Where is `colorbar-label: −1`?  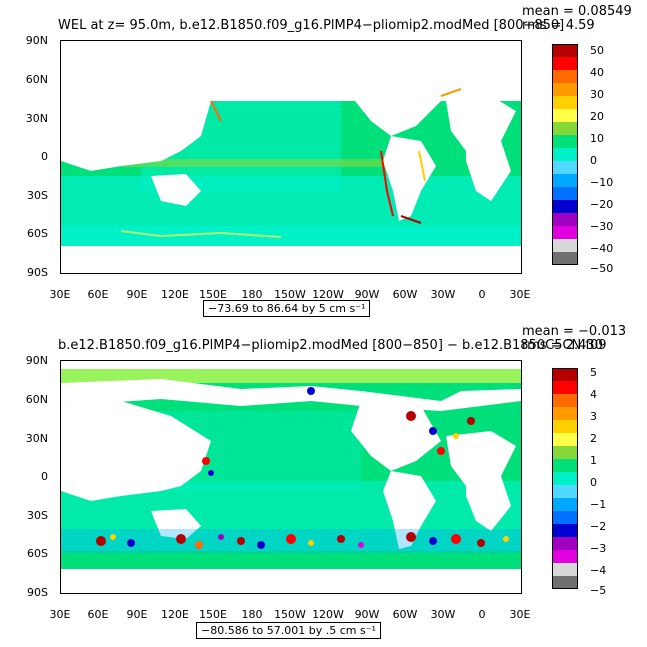
colorbar-label: −1 is located at coordinates (598, 504).